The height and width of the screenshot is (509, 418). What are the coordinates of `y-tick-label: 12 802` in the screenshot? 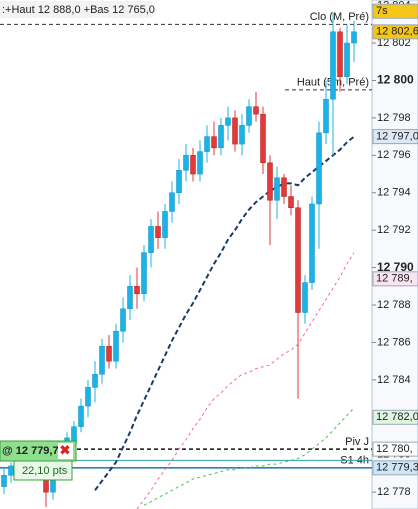 It's located at (394, 43).